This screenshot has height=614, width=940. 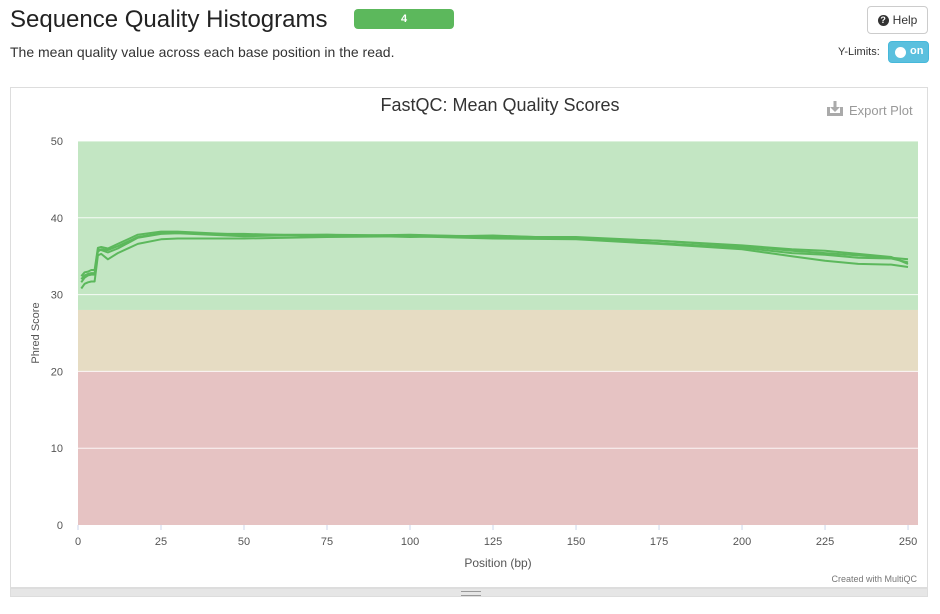 What do you see at coordinates (742, 542) in the screenshot?
I see `x-tick-label: 200` at bounding box center [742, 542].